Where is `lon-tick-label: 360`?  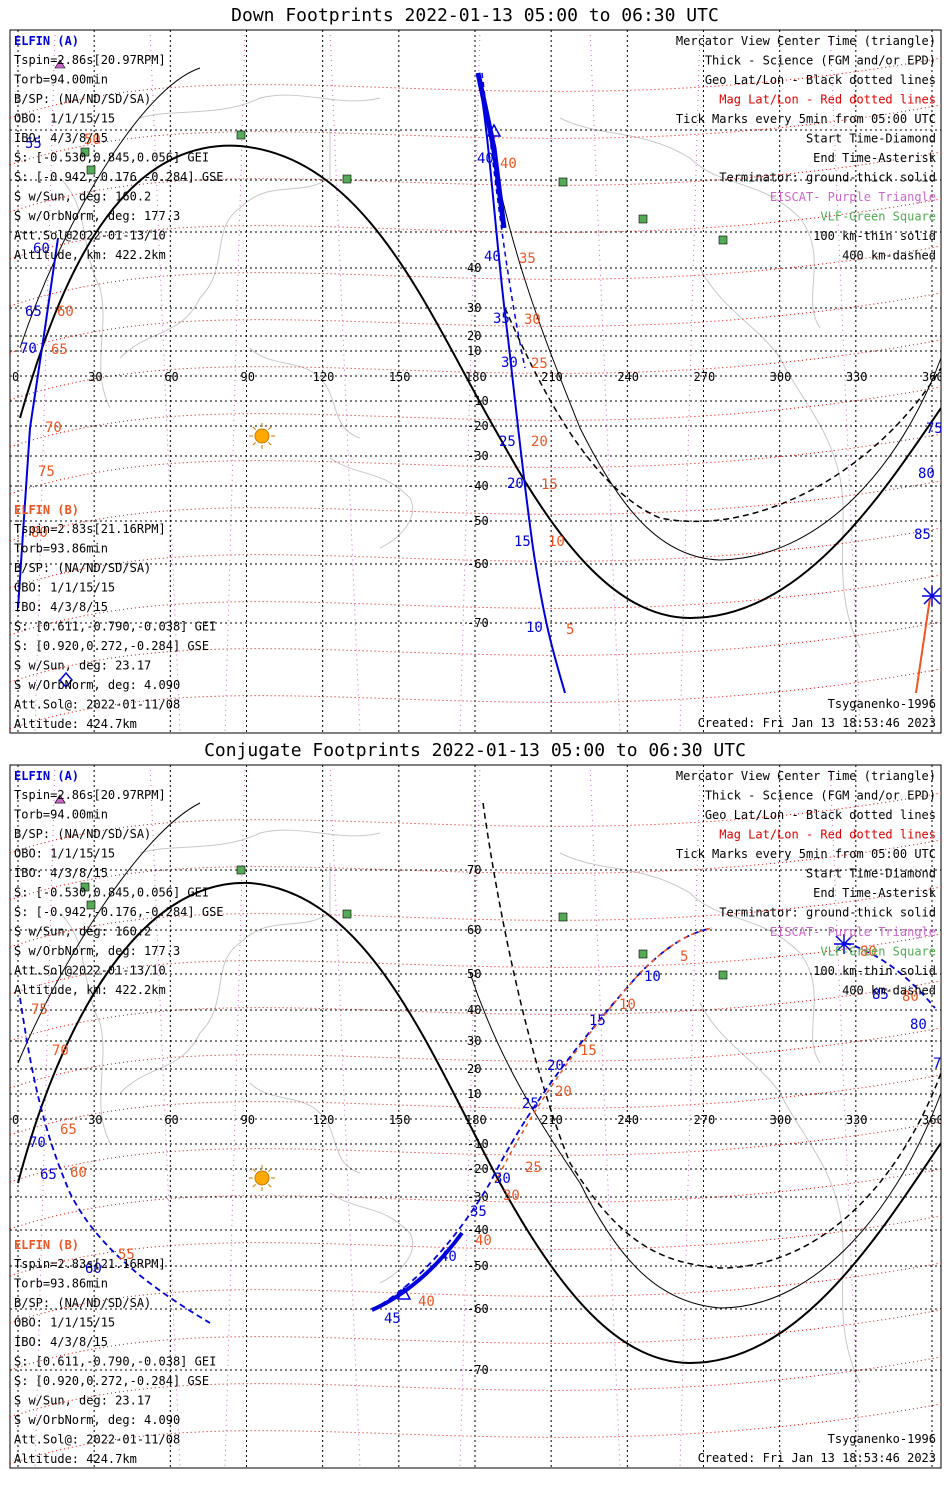 lon-tick-label: 360 is located at coordinates (933, 1120).